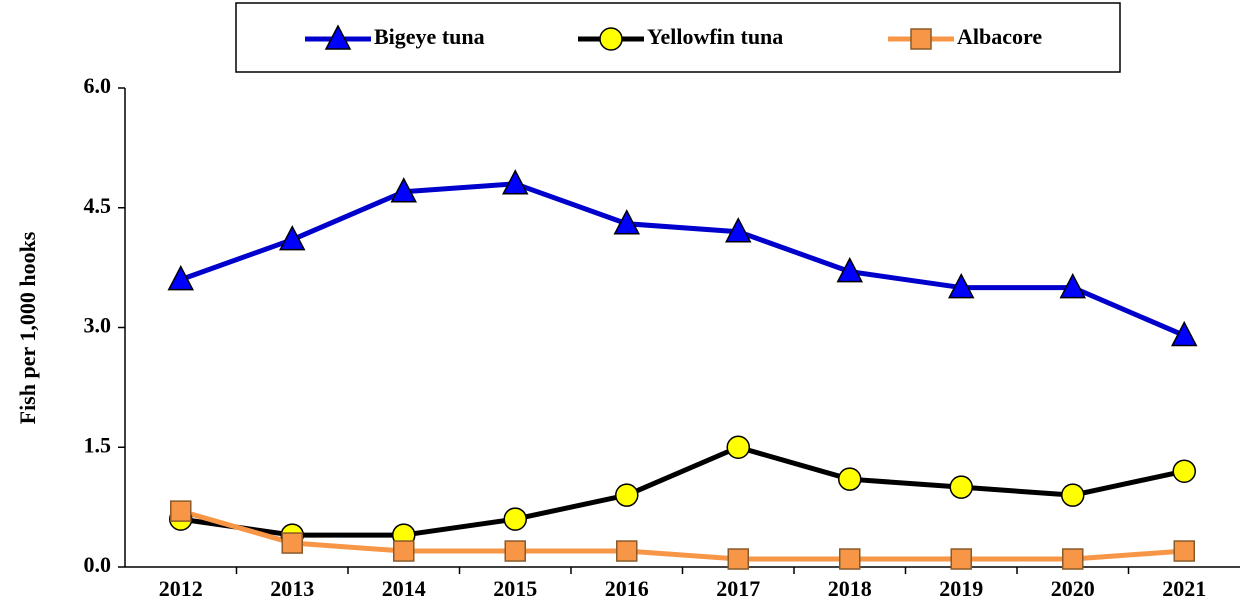 This screenshot has width=1242, height=608. I want to click on x-tick-label: 2015, so click(515, 588).